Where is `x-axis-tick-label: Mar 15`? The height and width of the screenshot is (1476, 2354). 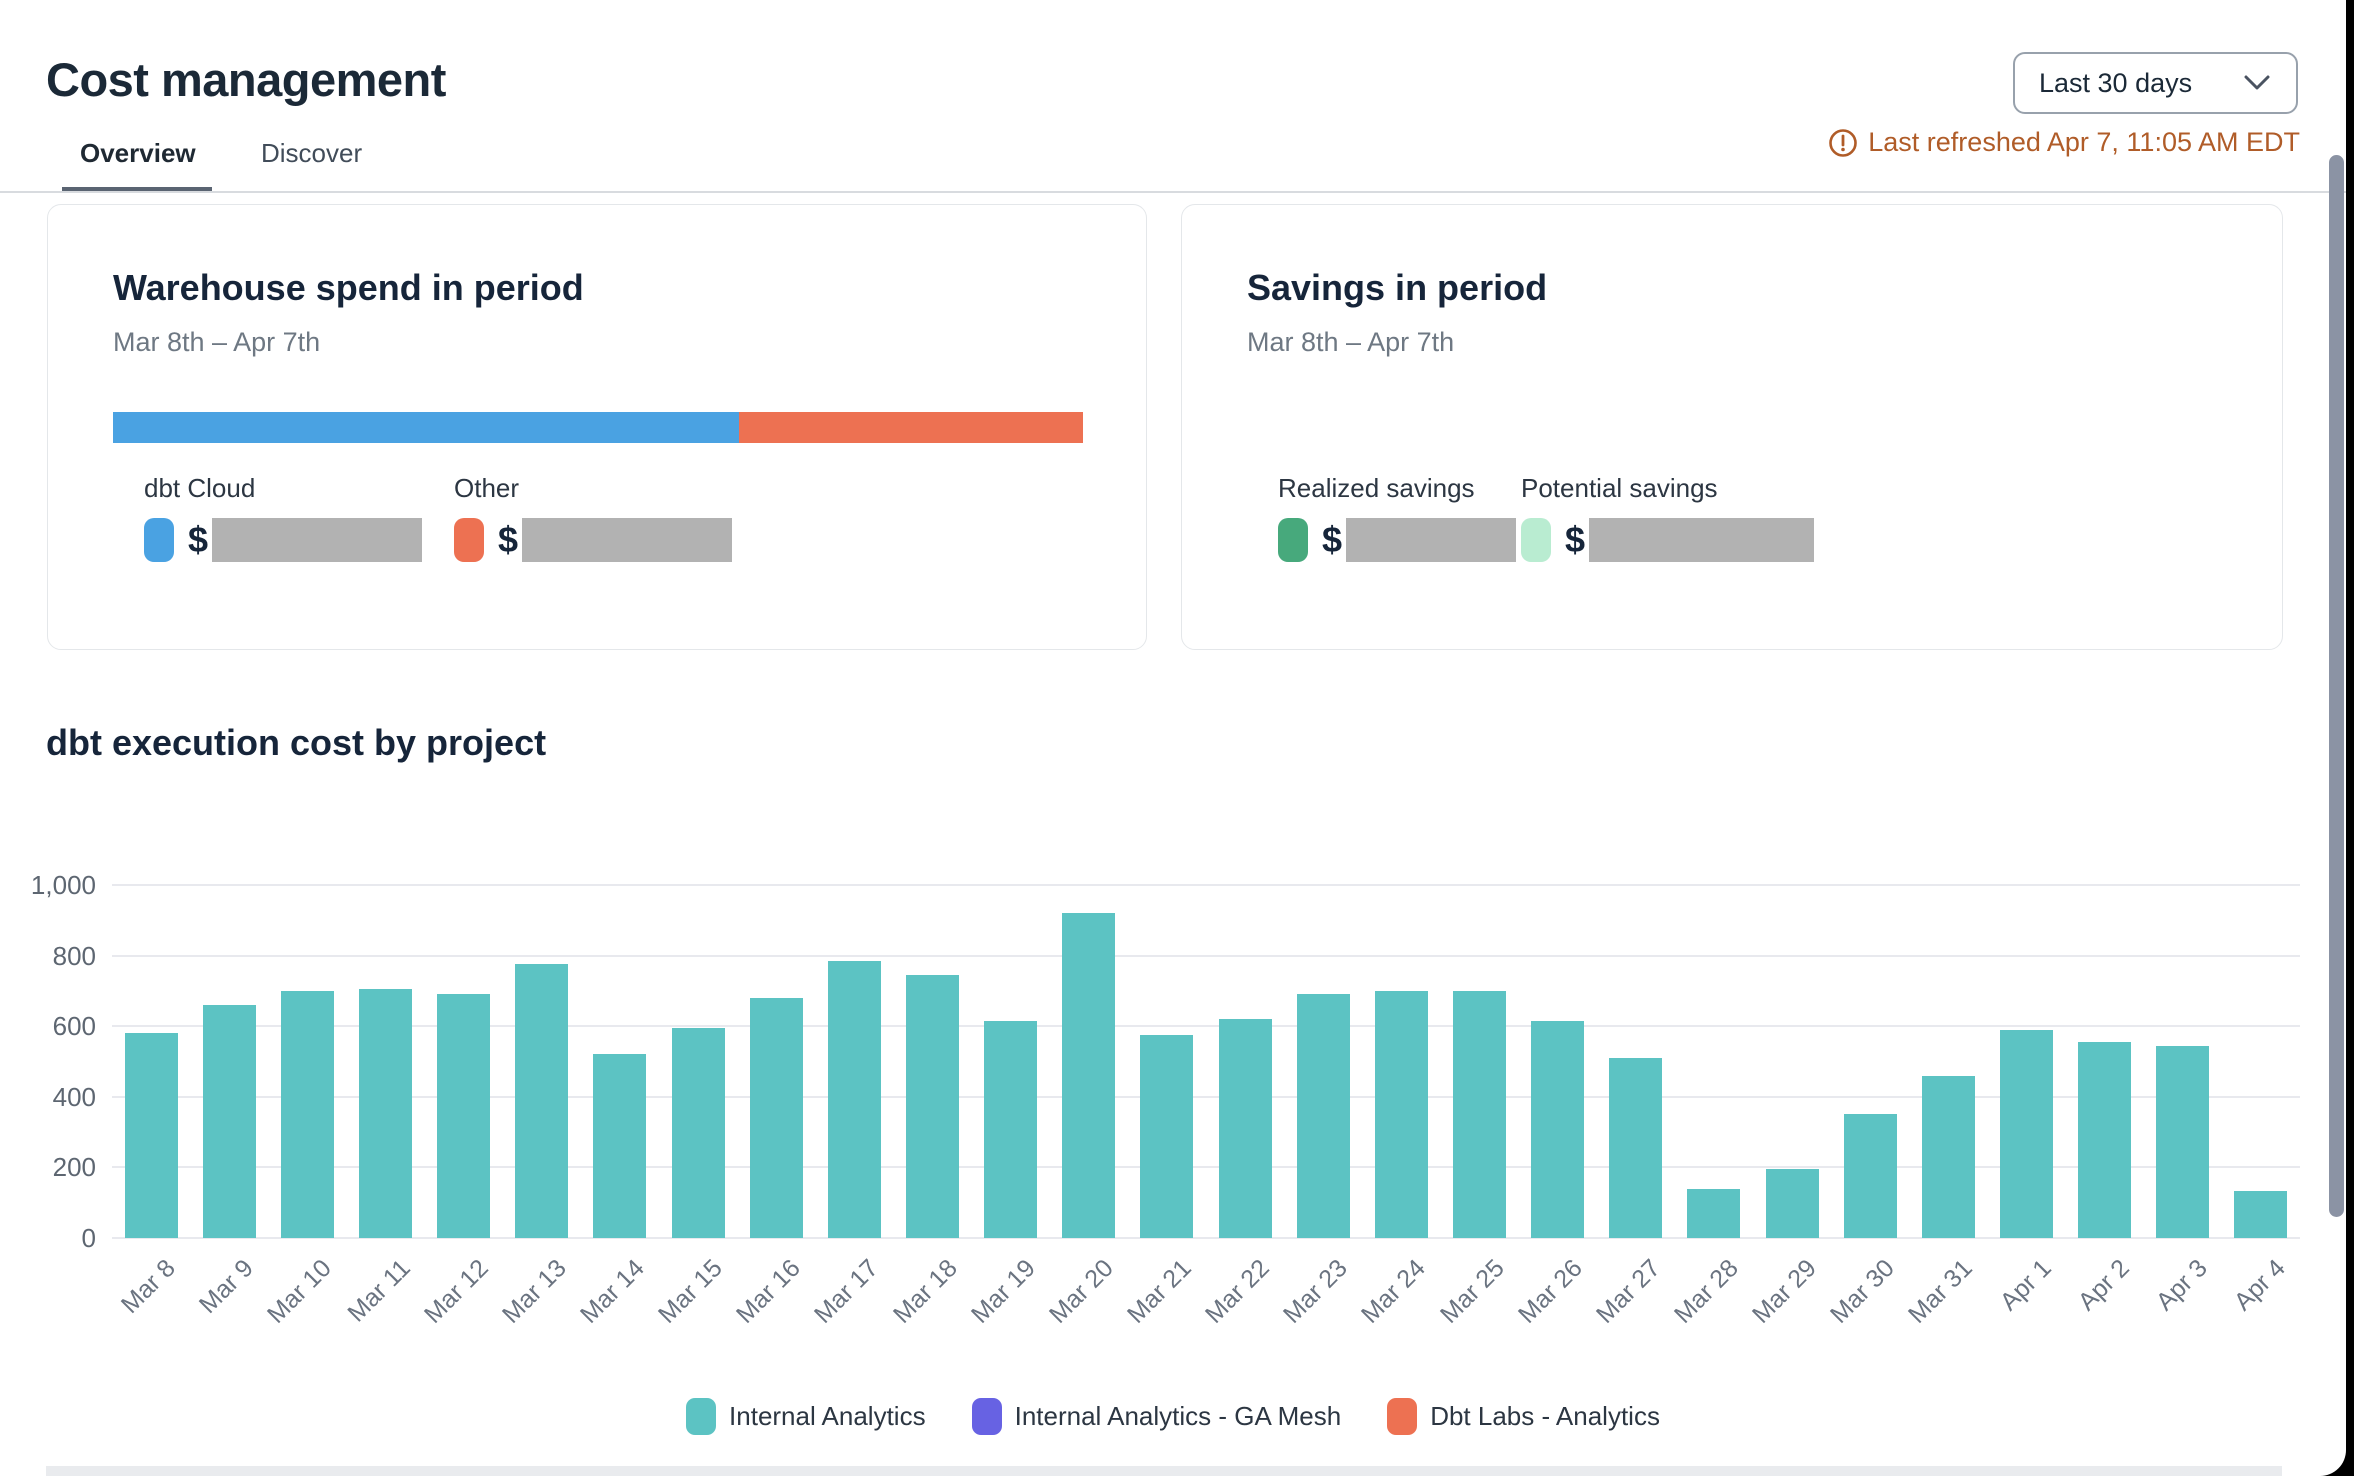
x-axis-tick-label: Mar 15 is located at coordinates (690, 1291).